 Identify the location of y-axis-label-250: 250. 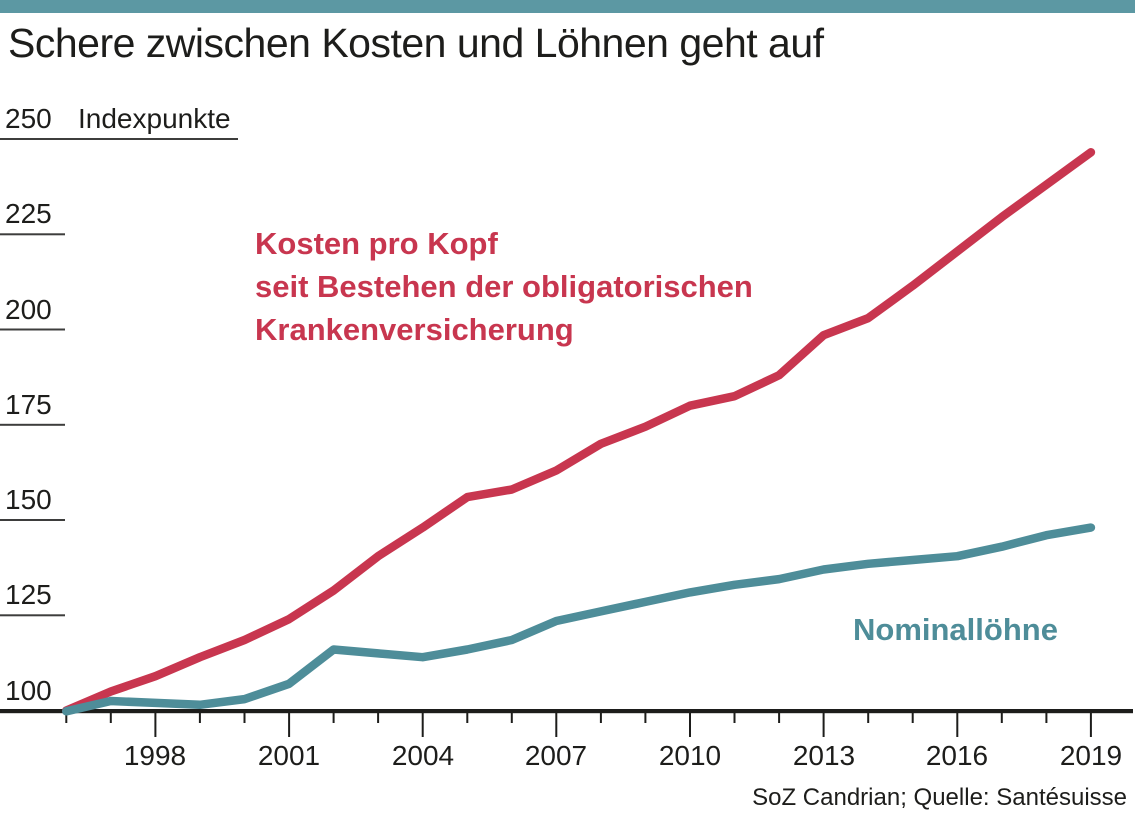
(28, 118).